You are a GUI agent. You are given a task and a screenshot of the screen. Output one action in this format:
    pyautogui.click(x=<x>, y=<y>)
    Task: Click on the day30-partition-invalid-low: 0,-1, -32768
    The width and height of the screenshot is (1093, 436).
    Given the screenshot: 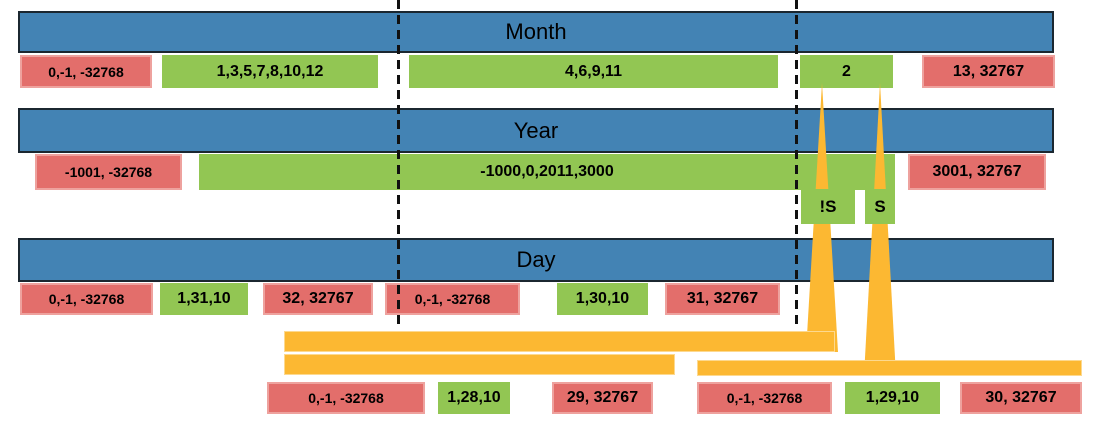 What is the action you would take?
    pyautogui.click(x=452, y=299)
    